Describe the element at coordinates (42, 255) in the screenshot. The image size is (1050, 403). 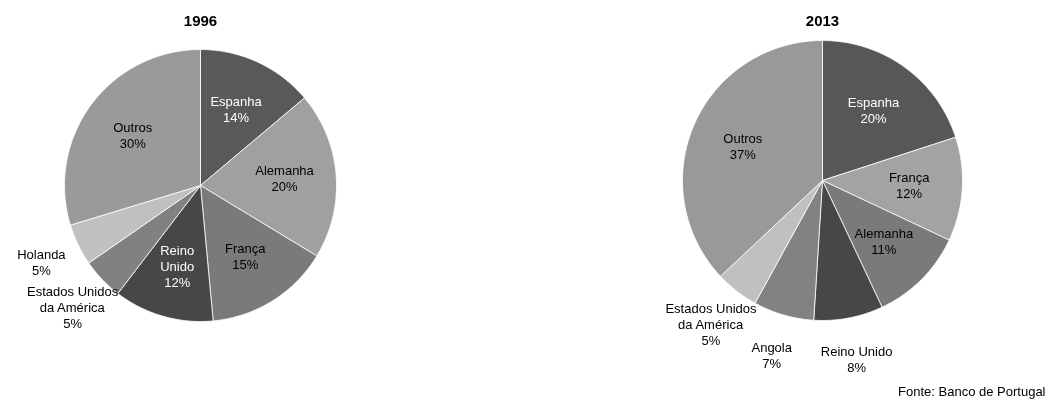
I see `slice-label: Holanda` at that location.